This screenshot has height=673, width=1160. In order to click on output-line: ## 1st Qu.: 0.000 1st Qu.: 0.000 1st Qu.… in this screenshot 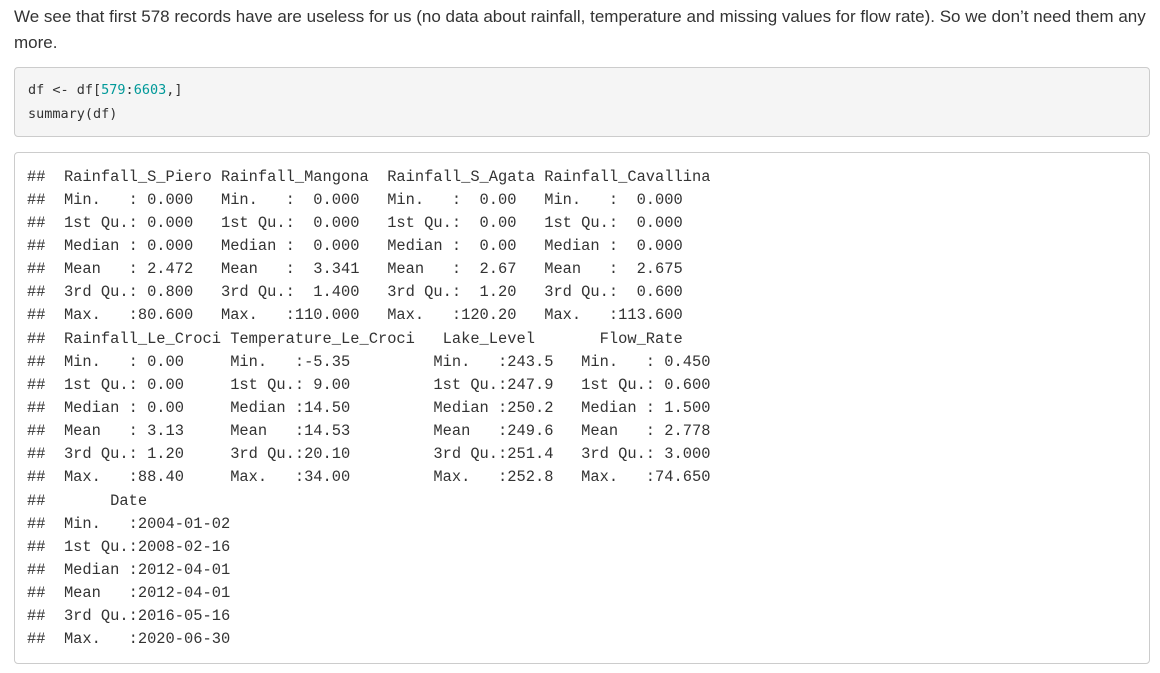, I will do `click(364, 223)`.